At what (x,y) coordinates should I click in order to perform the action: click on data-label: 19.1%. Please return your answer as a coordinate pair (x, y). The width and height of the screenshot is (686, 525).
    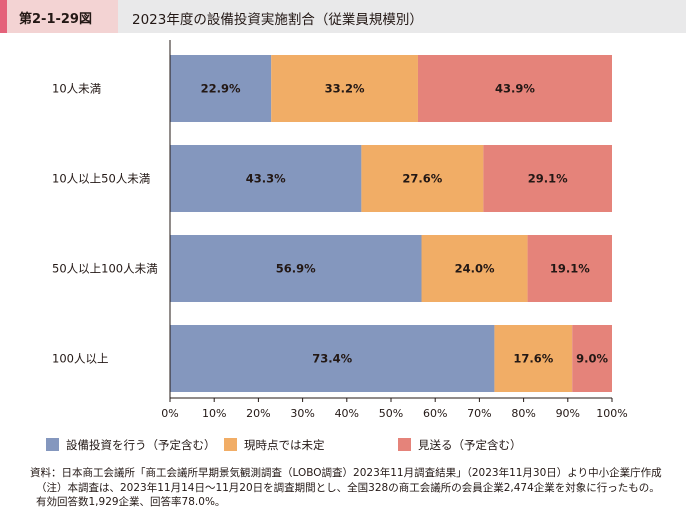
    Looking at the image, I should click on (570, 269).